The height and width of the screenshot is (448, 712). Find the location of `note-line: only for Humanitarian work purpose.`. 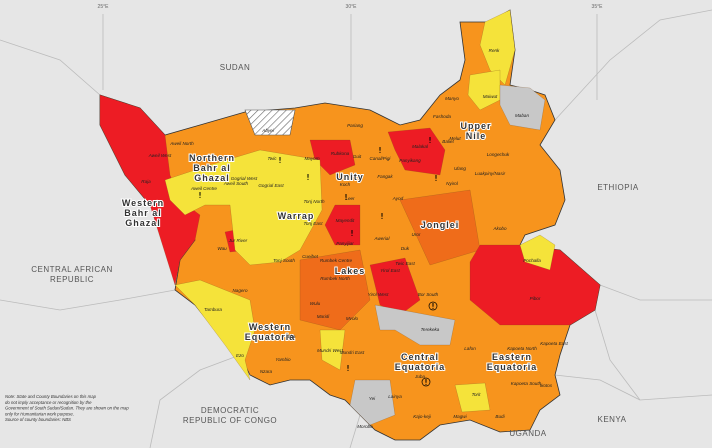

note-line: only for Humanitarian work purpose. is located at coordinates (39, 413).